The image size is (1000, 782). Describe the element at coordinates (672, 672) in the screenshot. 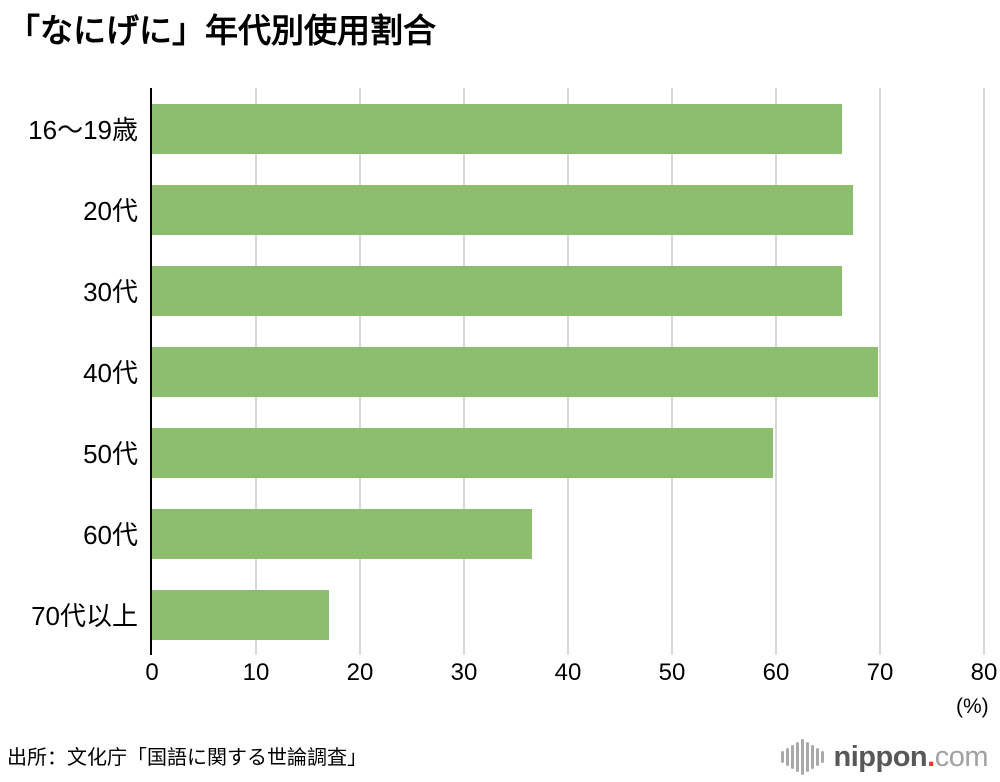

I see `x-tick-label-50: 50` at that location.